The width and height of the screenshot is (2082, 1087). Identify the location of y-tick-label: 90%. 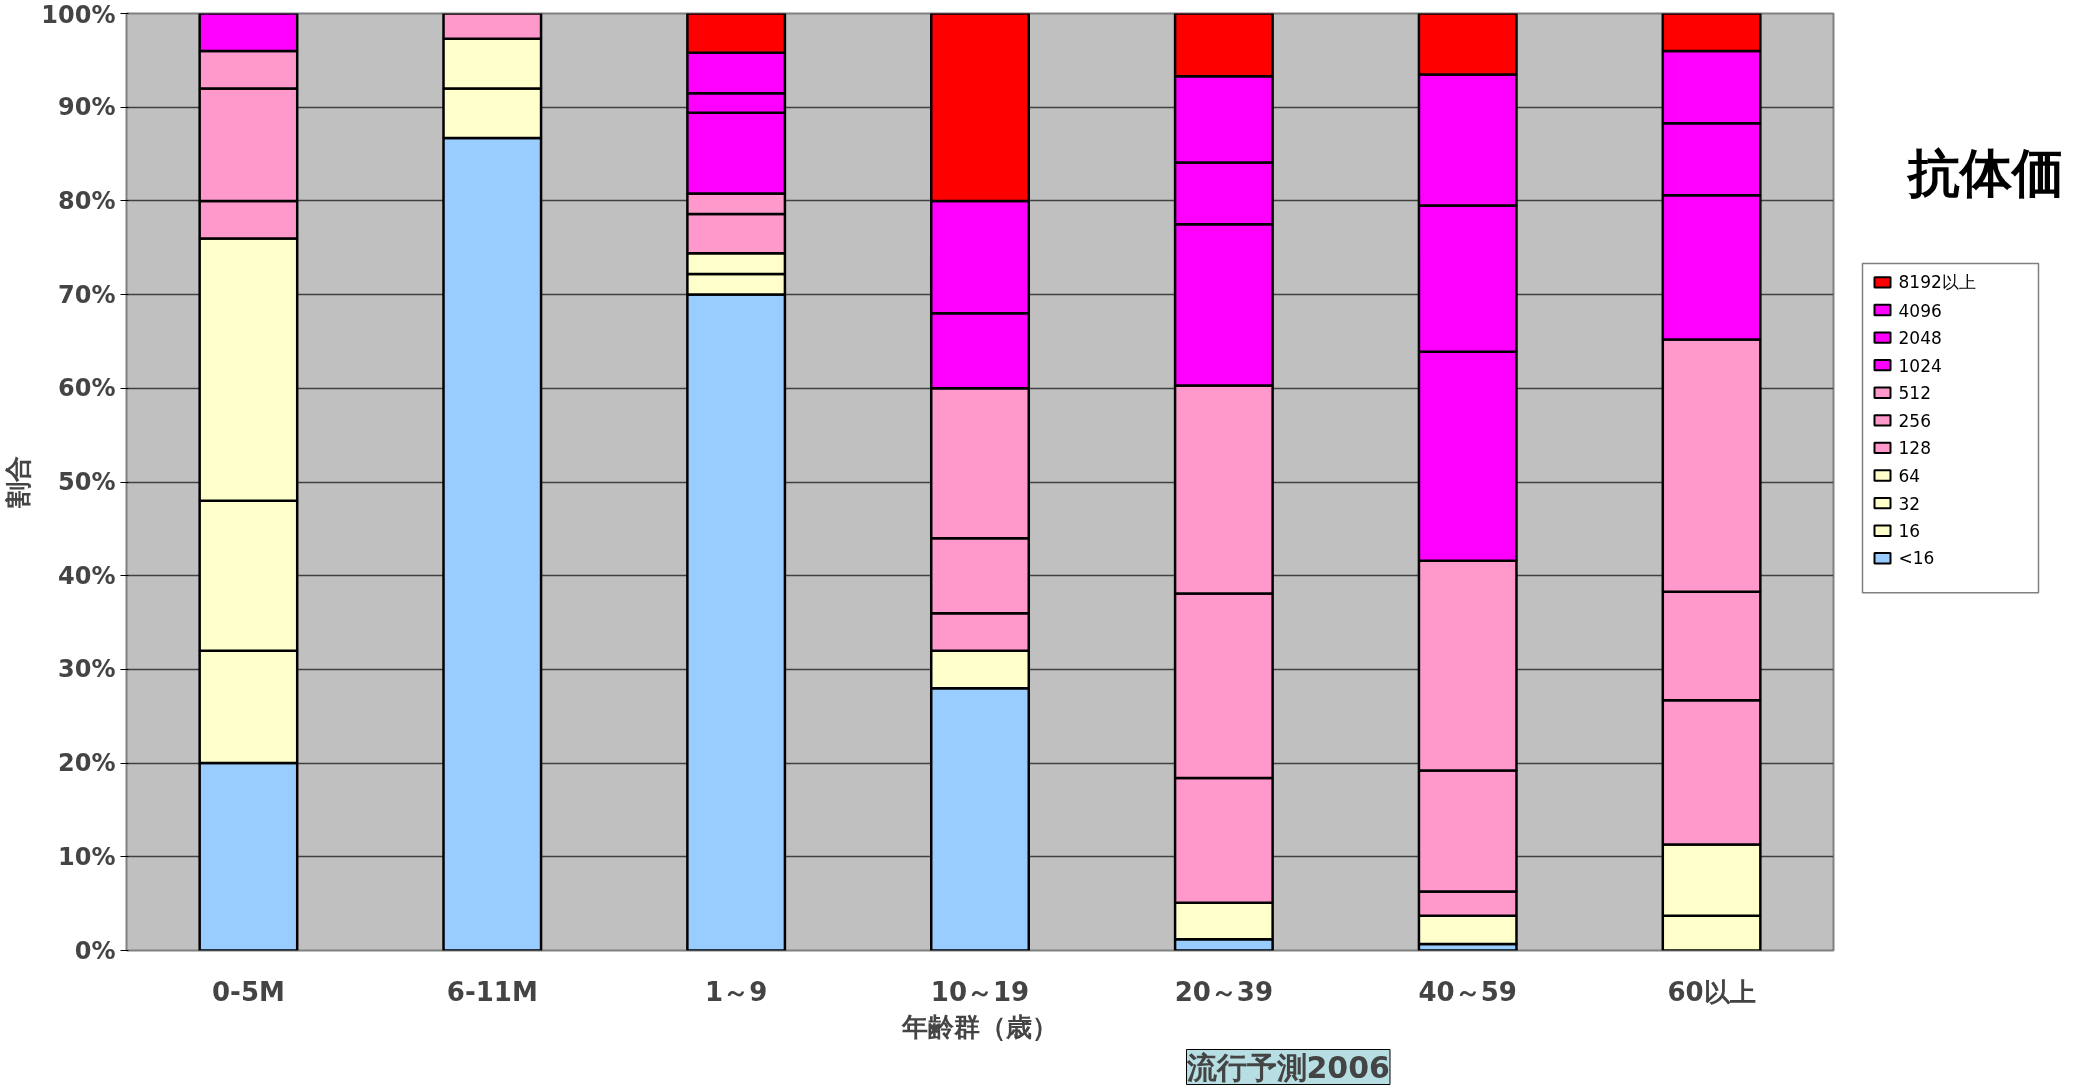
(87, 107).